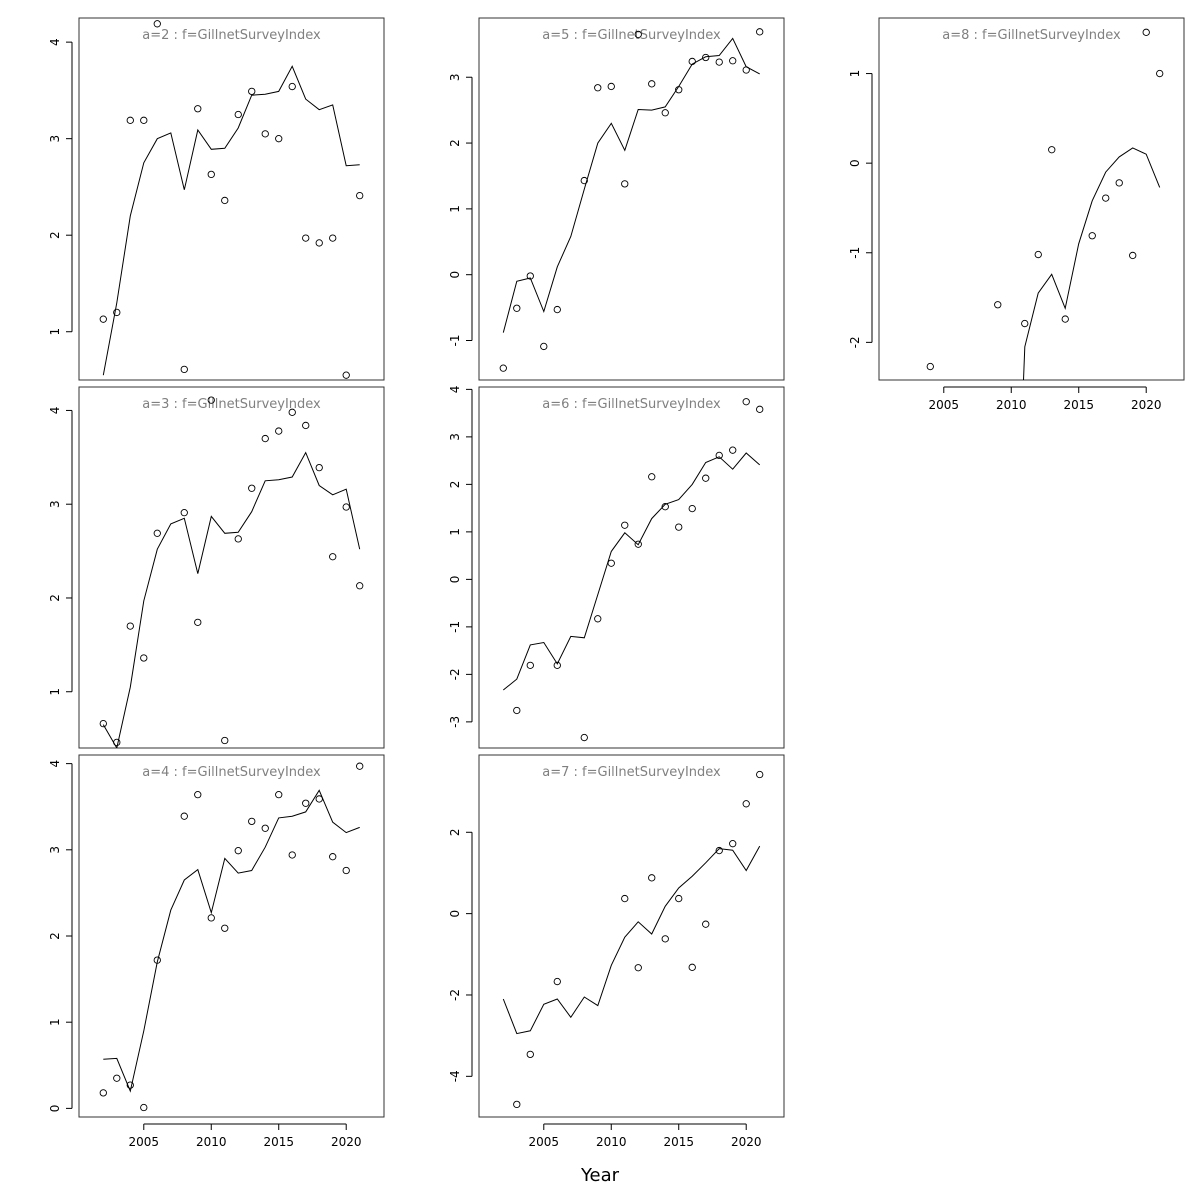  What do you see at coordinates (144, 1142) in the screenshot?
I see `x-tick-label: 2005` at bounding box center [144, 1142].